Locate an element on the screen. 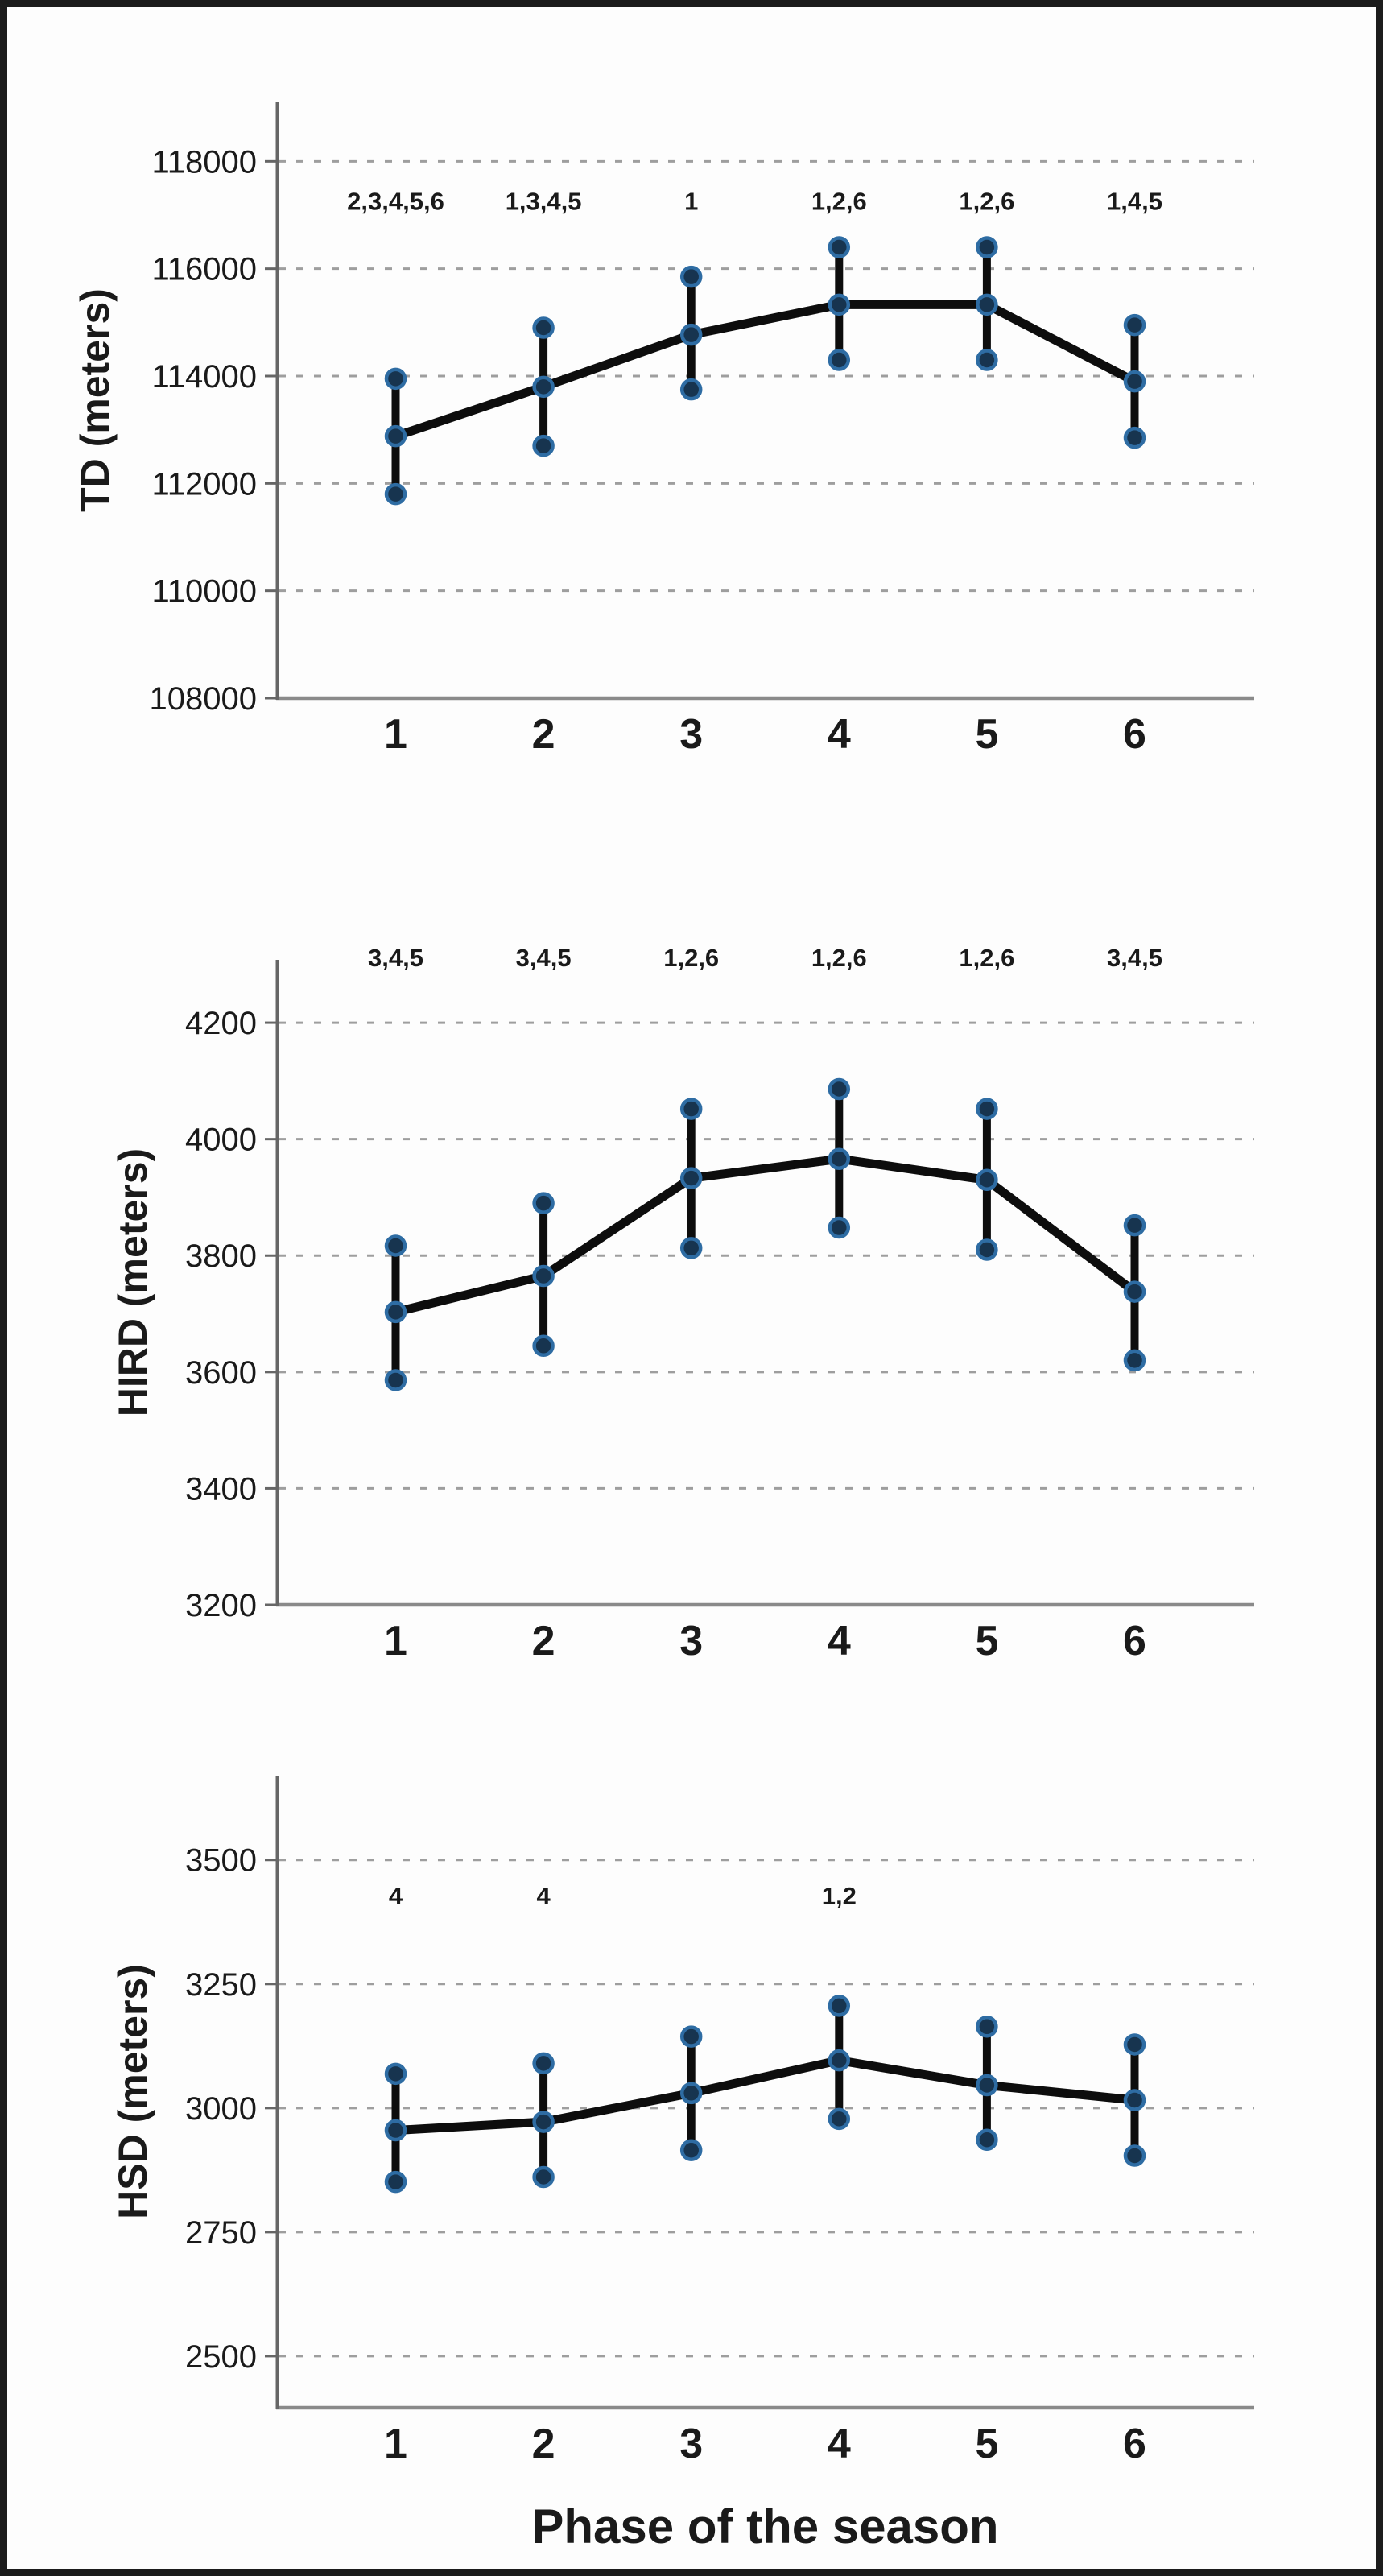 The height and width of the screenshot is (2576, 1383). y-tick-label: 3250 is located at coordinates (221, 1985).